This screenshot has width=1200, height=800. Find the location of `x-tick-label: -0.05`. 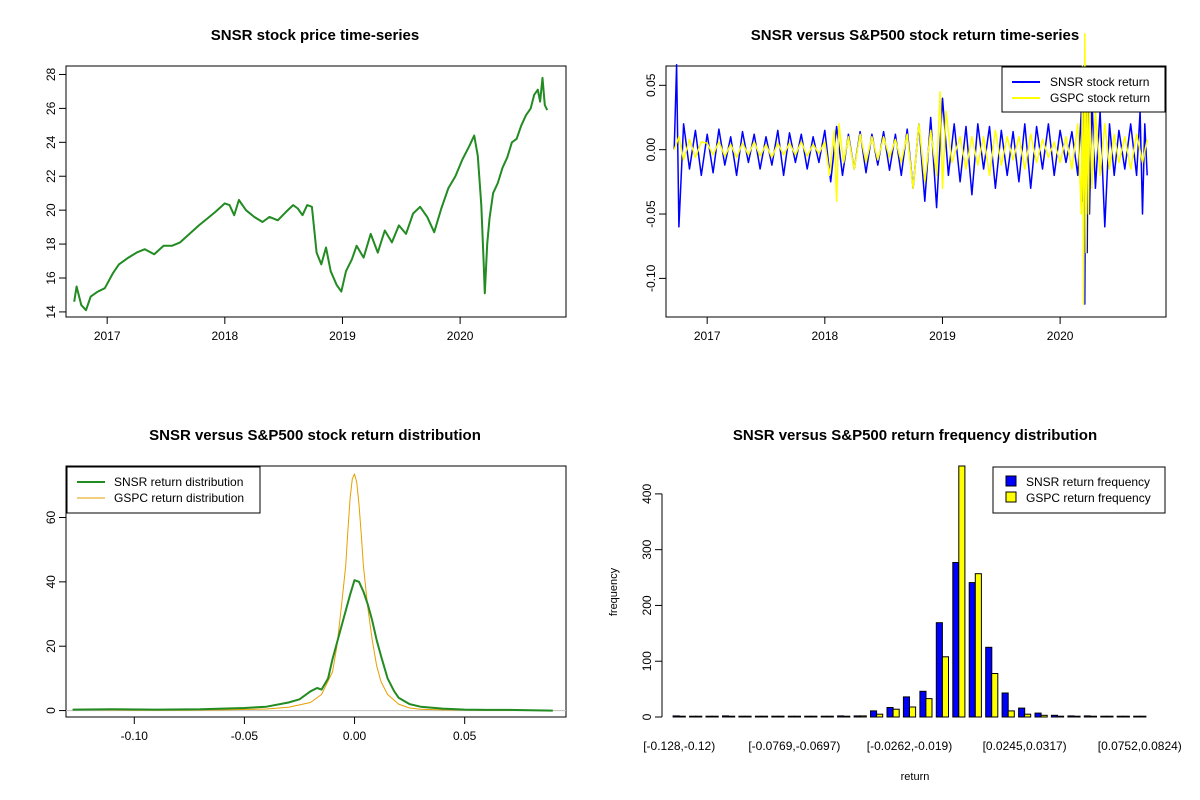

x-tick-label: -0.05 is located at coordinates (245, 736).